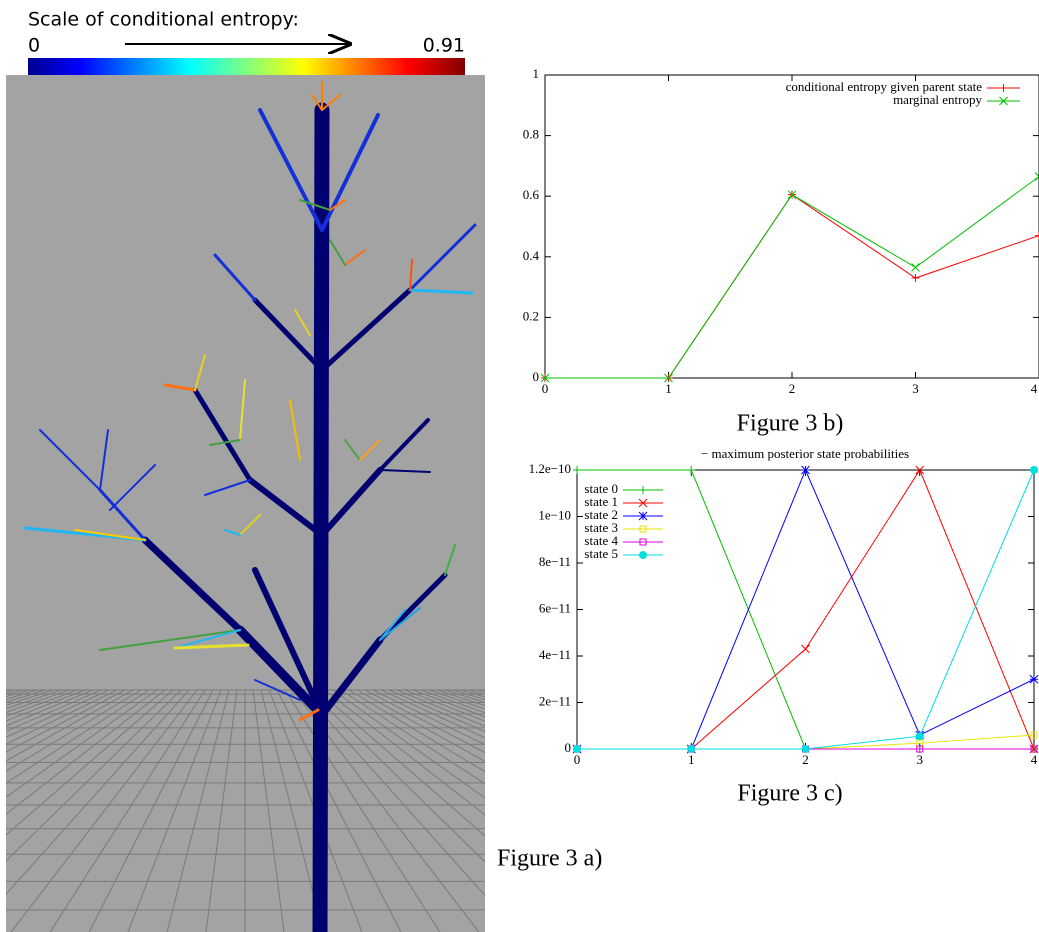  Describe the element at coordinates (536, 73) in the screenshot. I see `y-tick-label: 1` at that location.